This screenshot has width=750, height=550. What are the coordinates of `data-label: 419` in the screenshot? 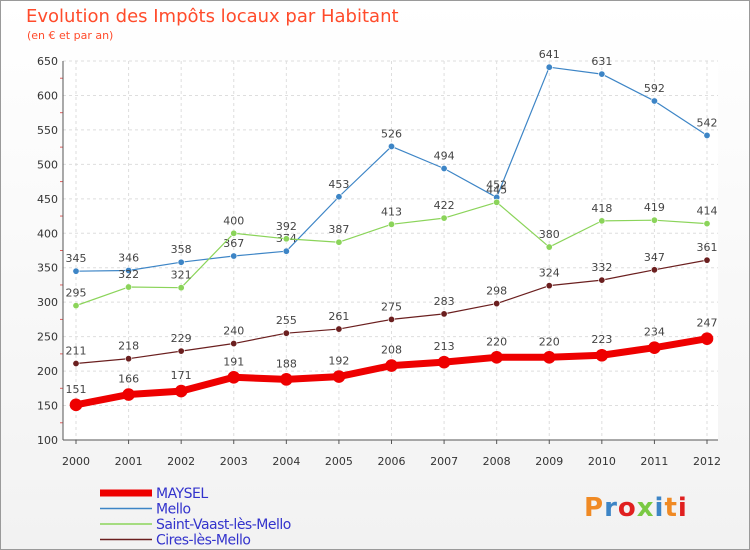 It's located at (654, 207).